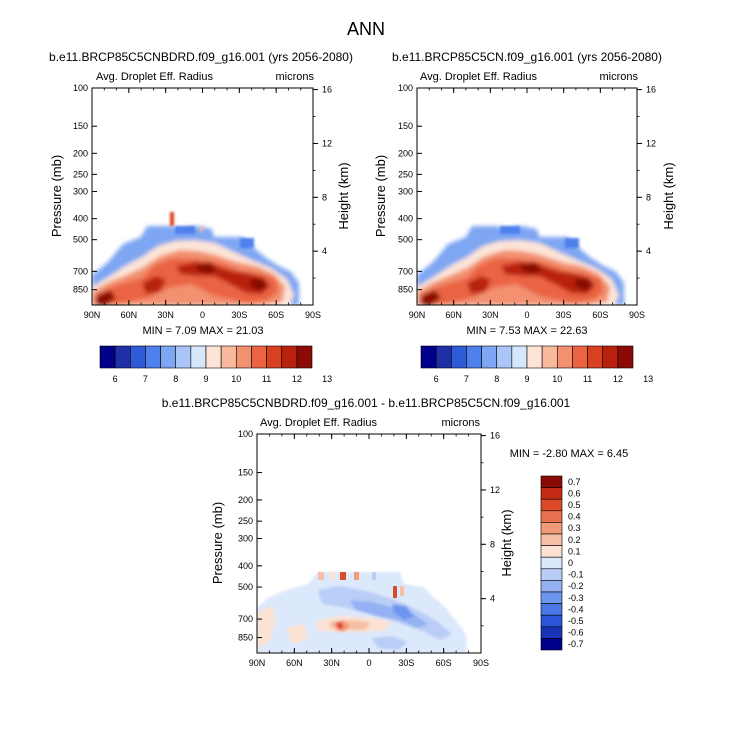 This screenshot has height=745, width=733. Describe the element at coordinates (318, 423) in the screenshot. I see `panel-3-left-label: Avg. Droplet Eff. Radius` at that location.